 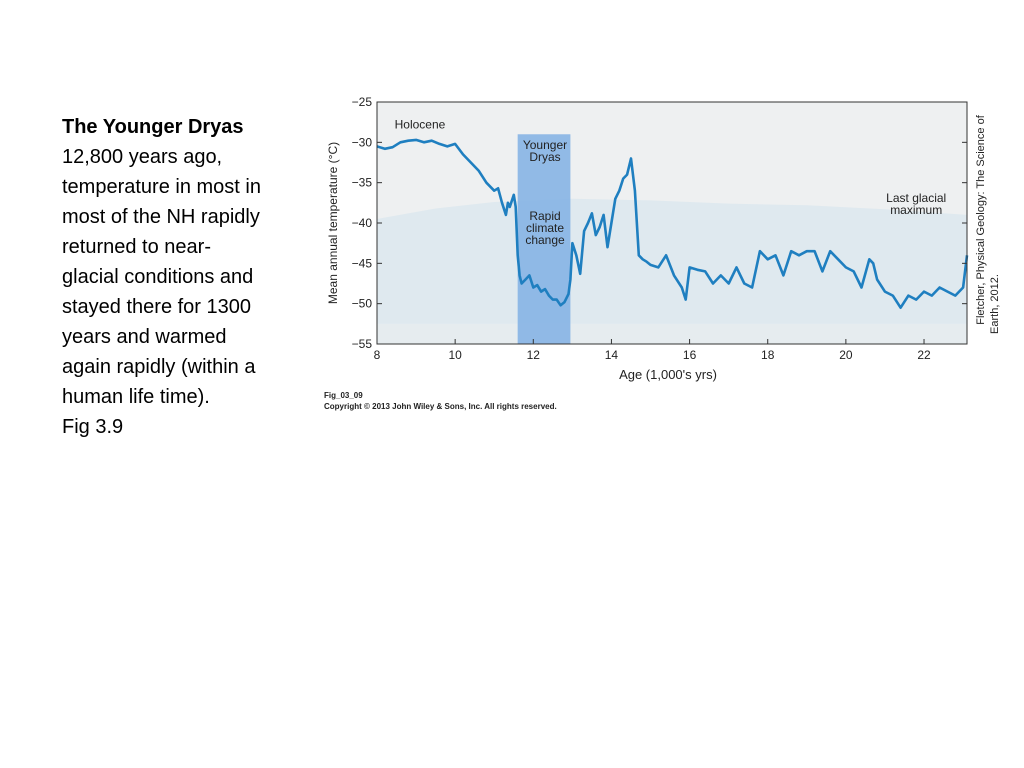 What do you see at coordinates (545, 228) in the screenshot?
I see `chart-annotation: climate` at bounding box center [545, 228].